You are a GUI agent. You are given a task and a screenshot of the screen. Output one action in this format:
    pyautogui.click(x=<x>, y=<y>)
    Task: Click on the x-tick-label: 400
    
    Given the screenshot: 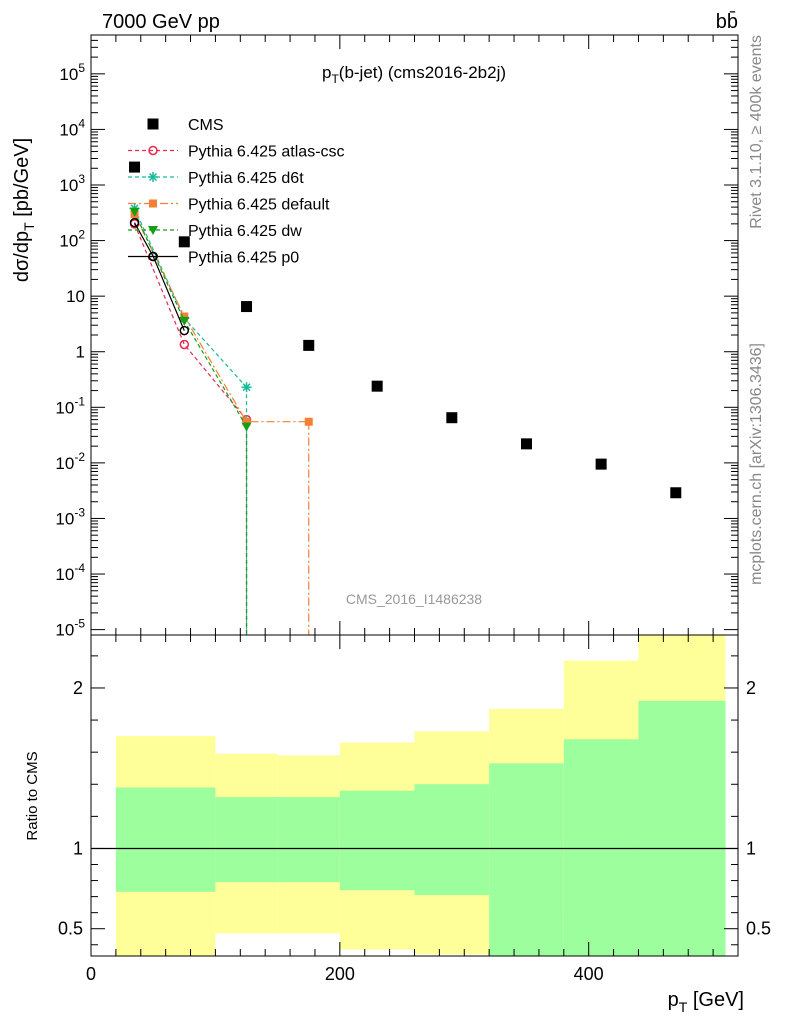 What is the action you would take?
    pyautogui.click(x=589, y=974)
    